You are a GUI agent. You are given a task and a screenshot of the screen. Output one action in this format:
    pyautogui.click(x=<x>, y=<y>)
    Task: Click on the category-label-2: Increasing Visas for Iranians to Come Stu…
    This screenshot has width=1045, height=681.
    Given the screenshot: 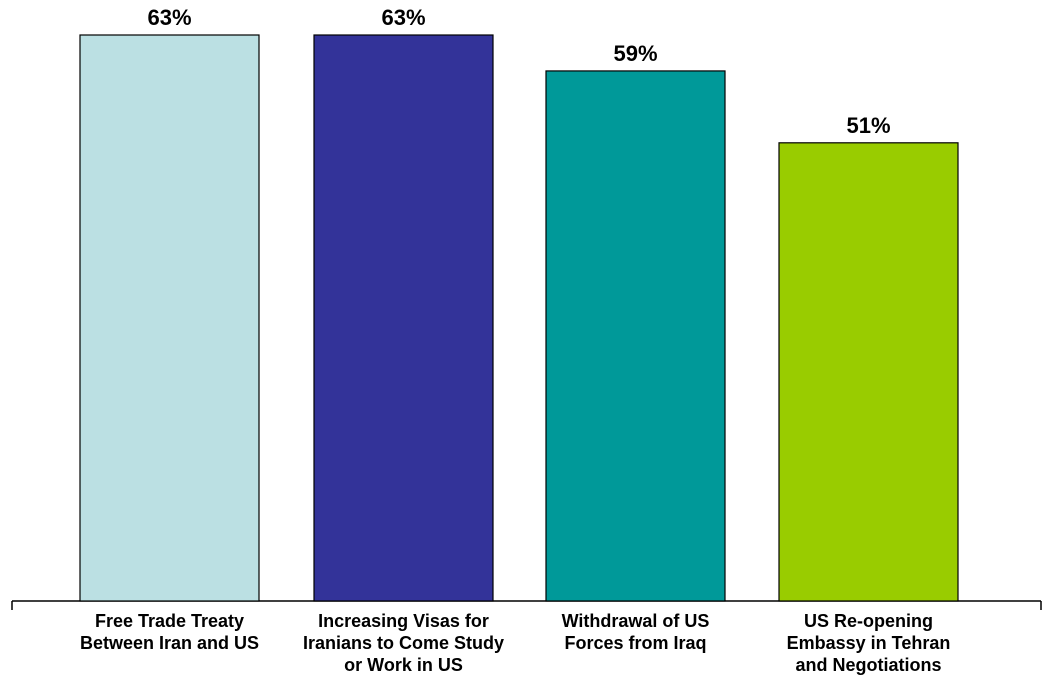 What is the action you would take?
    pyautogui.click(x=403, y=643)
    